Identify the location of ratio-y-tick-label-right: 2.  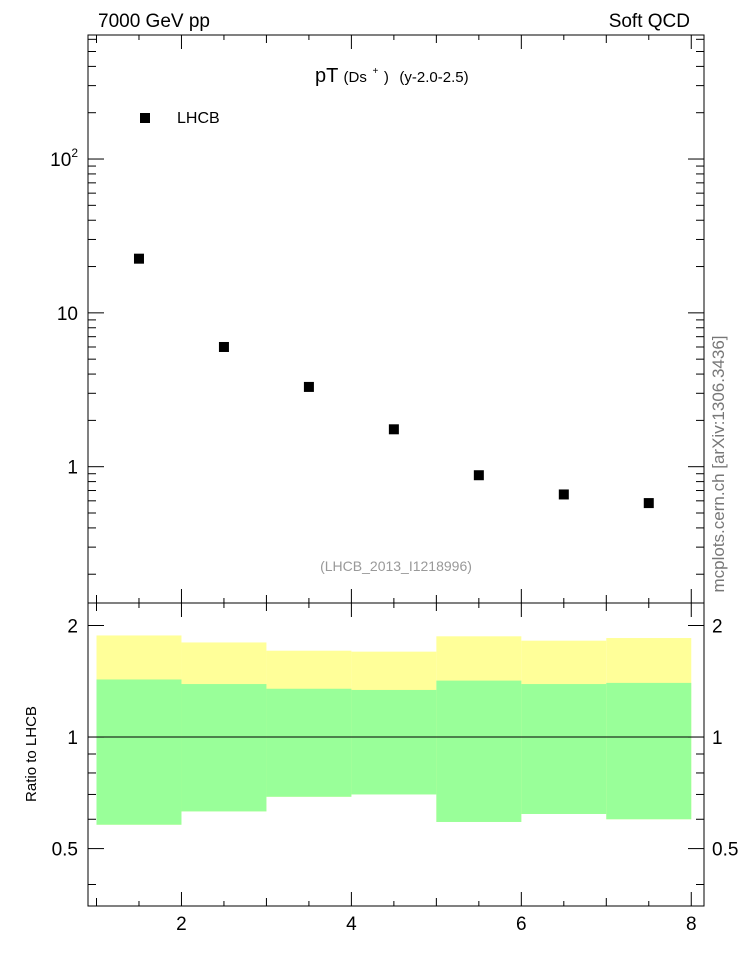
(717, 626).